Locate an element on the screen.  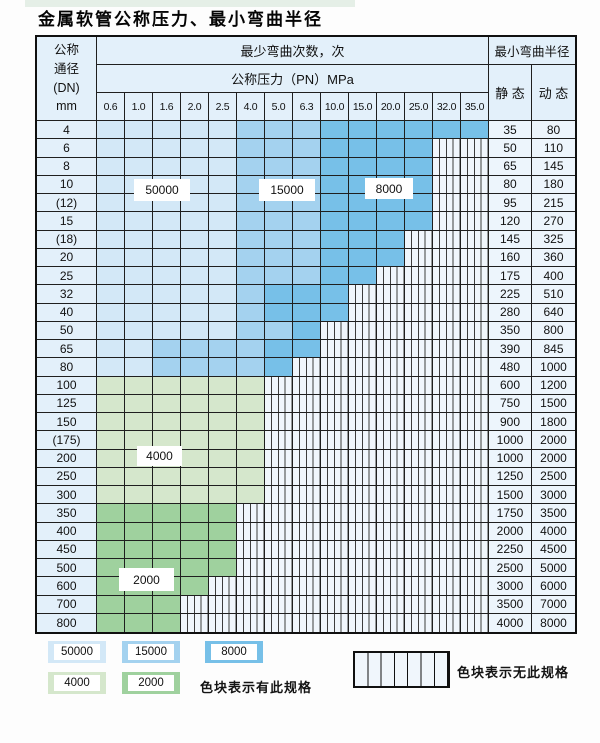
dynamic-radius-cell: 640 is located at coordinates (553, 312).